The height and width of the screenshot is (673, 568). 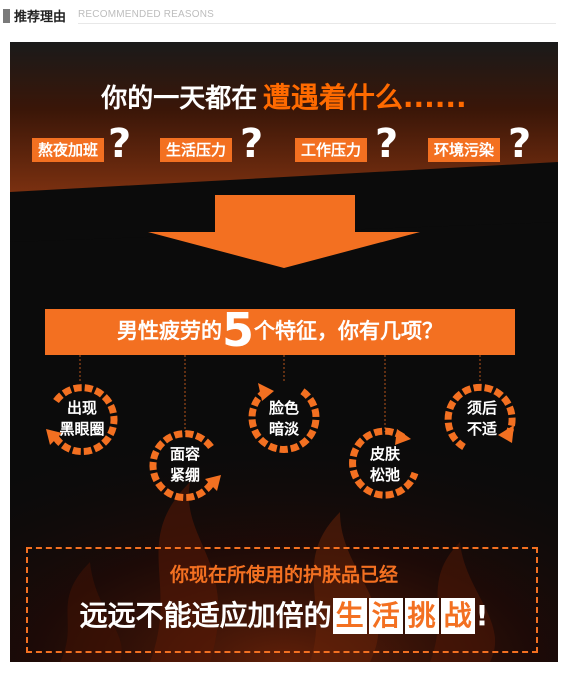 I want to click on header-accent-bar, so click(x=6, y=16).